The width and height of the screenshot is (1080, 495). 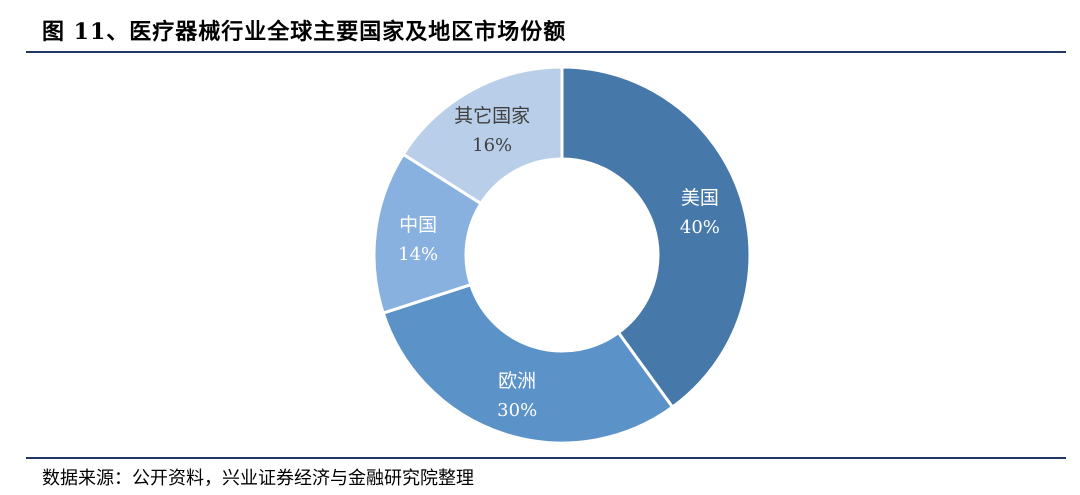 I want to click on title-rule, so click(x=546, y=52).